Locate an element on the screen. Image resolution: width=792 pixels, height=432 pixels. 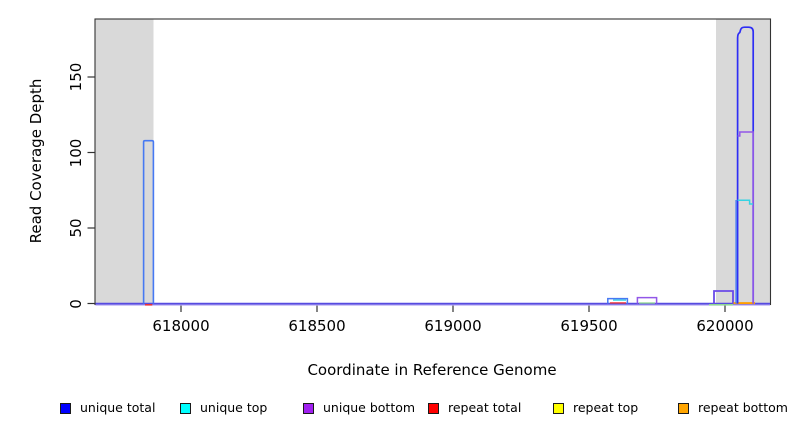
legend-label: repeat top is located at coordinates (606, 407).